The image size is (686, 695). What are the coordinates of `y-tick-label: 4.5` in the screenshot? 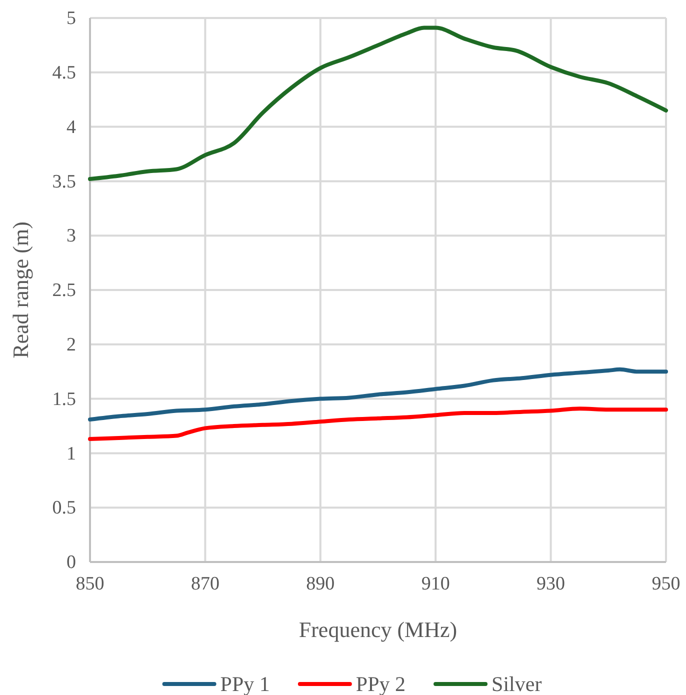 It's located at (64, 73).